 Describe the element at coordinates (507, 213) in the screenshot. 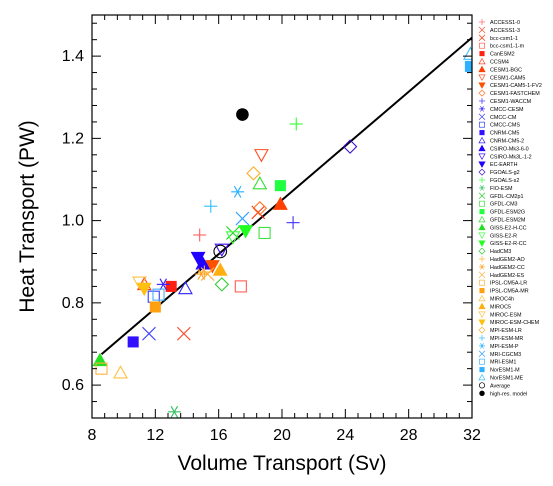

I see `legend-label: GFDL-ESM2G` at that location.